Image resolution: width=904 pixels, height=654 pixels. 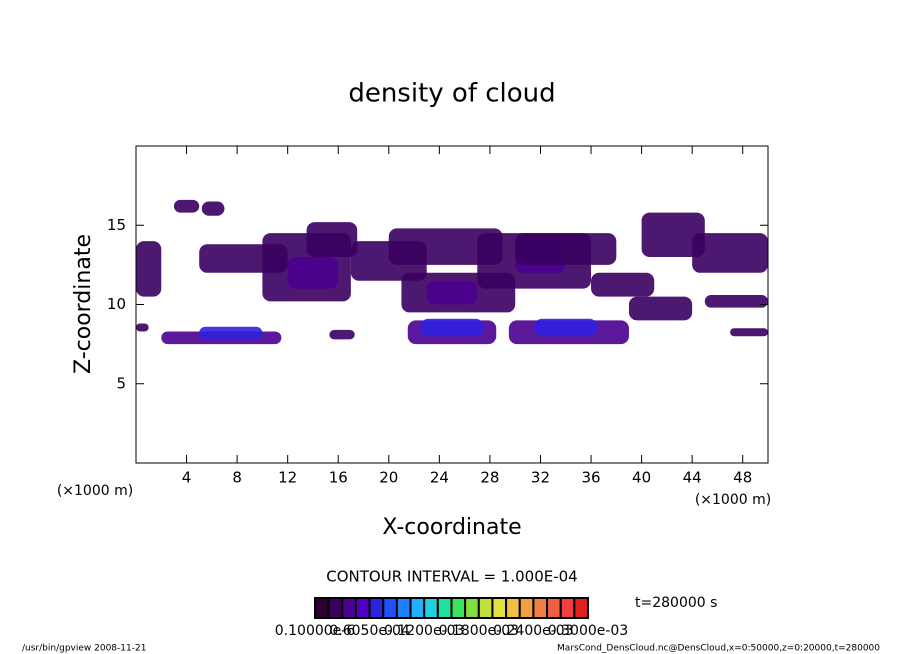 What do you see at coordinates (692, 478) in the screenshot?
I see `x-tick-label: 44` at bounding box center [692, 478].